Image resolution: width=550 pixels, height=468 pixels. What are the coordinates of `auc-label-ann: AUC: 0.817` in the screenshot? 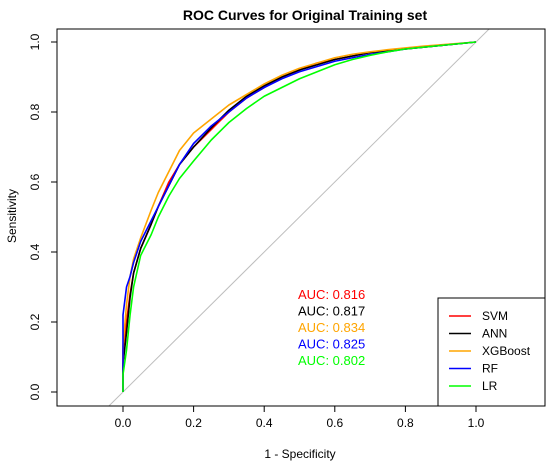 It's located at (331, 311).